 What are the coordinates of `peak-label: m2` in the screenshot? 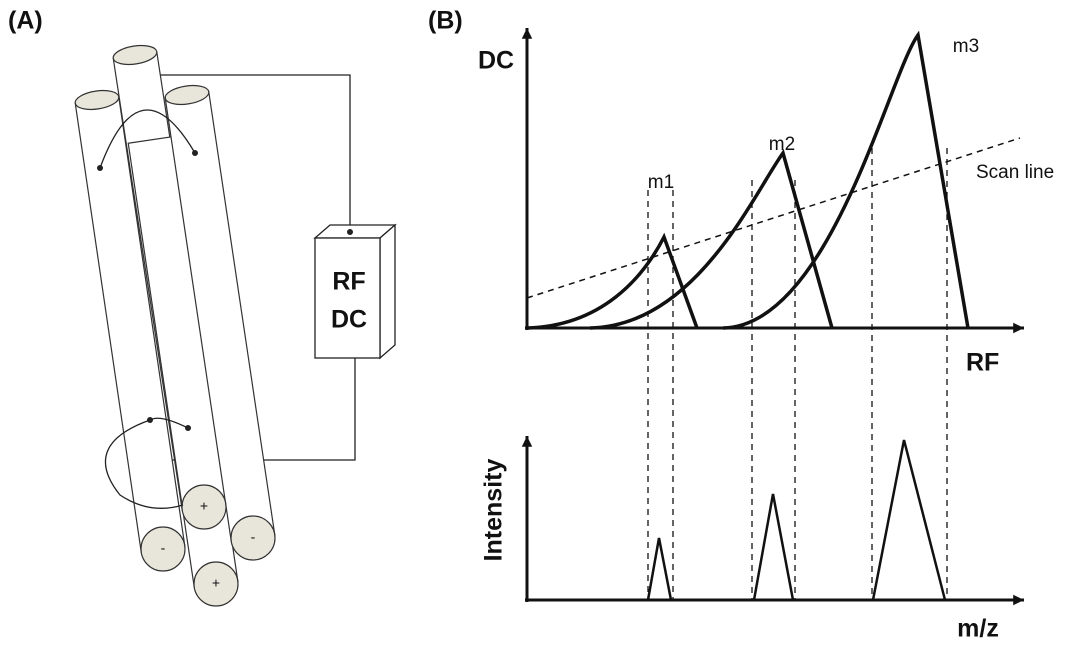 It's located at (782, 144).